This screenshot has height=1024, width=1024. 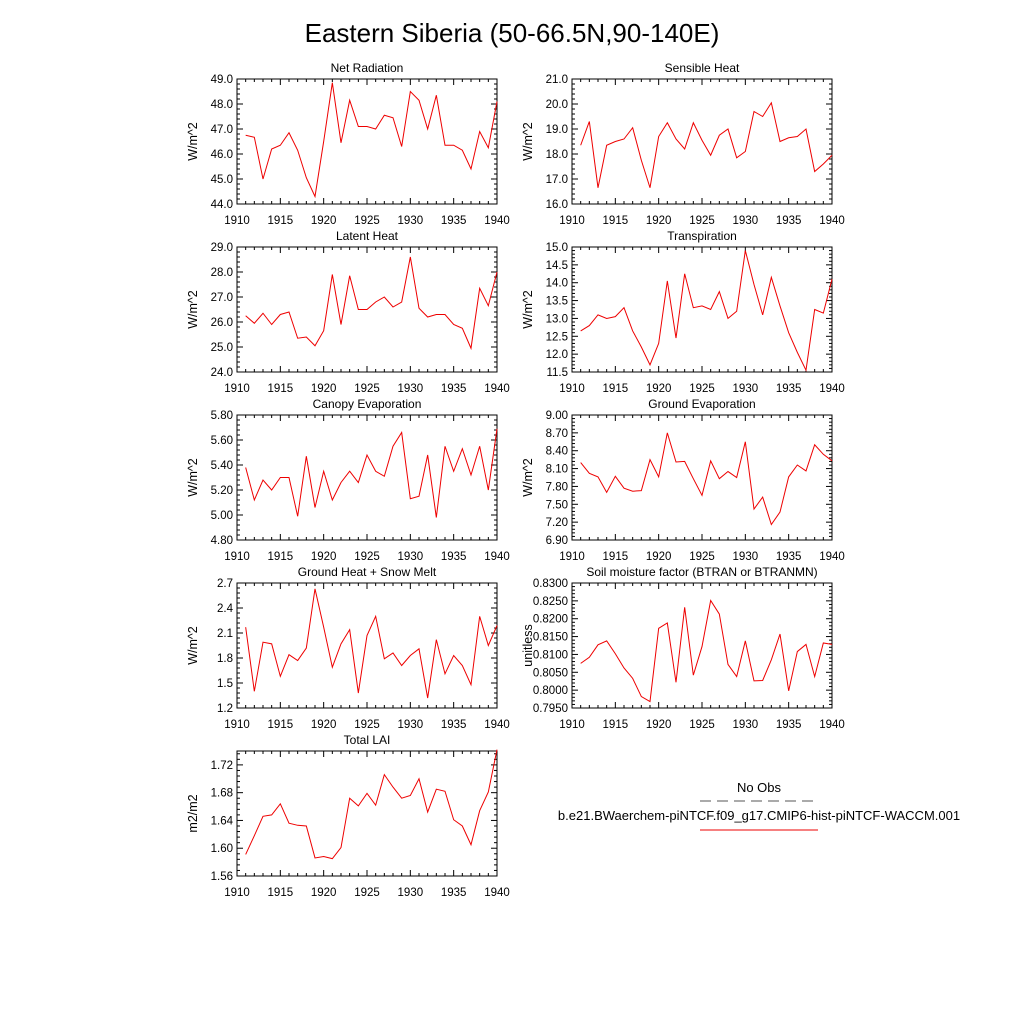 What do you see at coordinates (557, 155) in the screenshot?
I see `y-tick-label: 18.0` at bounding box center [557, 155].